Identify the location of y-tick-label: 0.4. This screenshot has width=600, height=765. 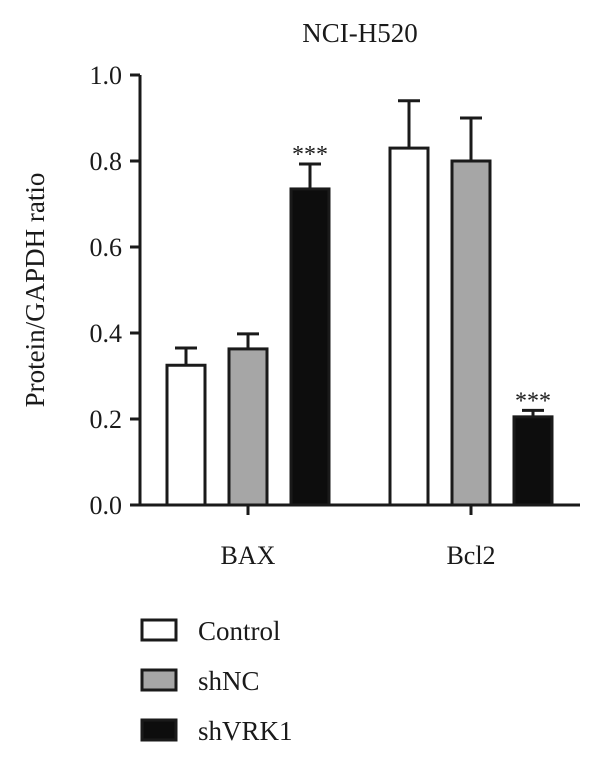
(106, 333).